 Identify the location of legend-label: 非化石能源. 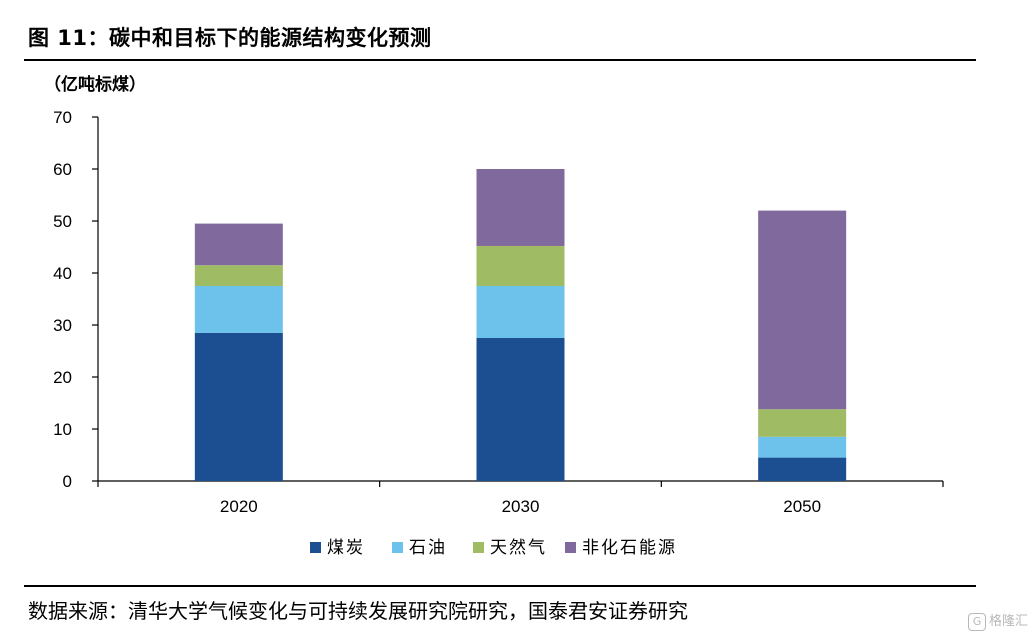
(629, 548).